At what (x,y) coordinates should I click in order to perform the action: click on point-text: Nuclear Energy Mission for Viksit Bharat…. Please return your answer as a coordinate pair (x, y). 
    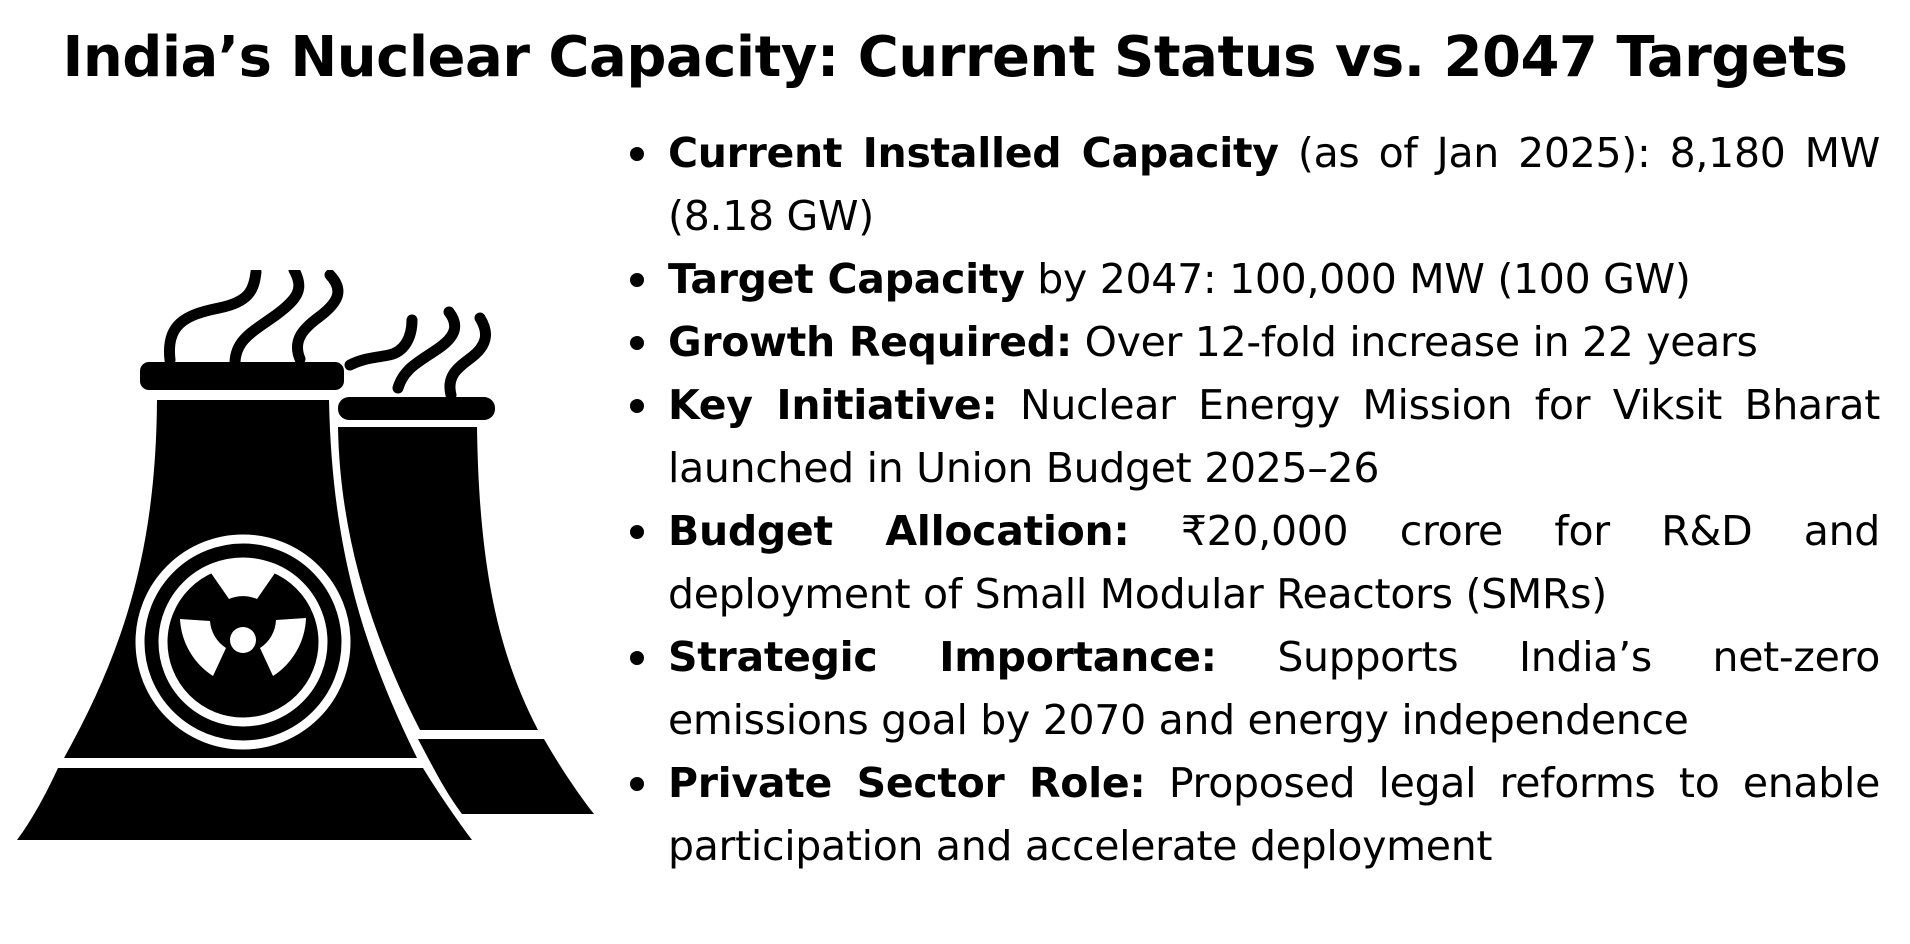
    Looking at the image, I should click on (1274, 436).